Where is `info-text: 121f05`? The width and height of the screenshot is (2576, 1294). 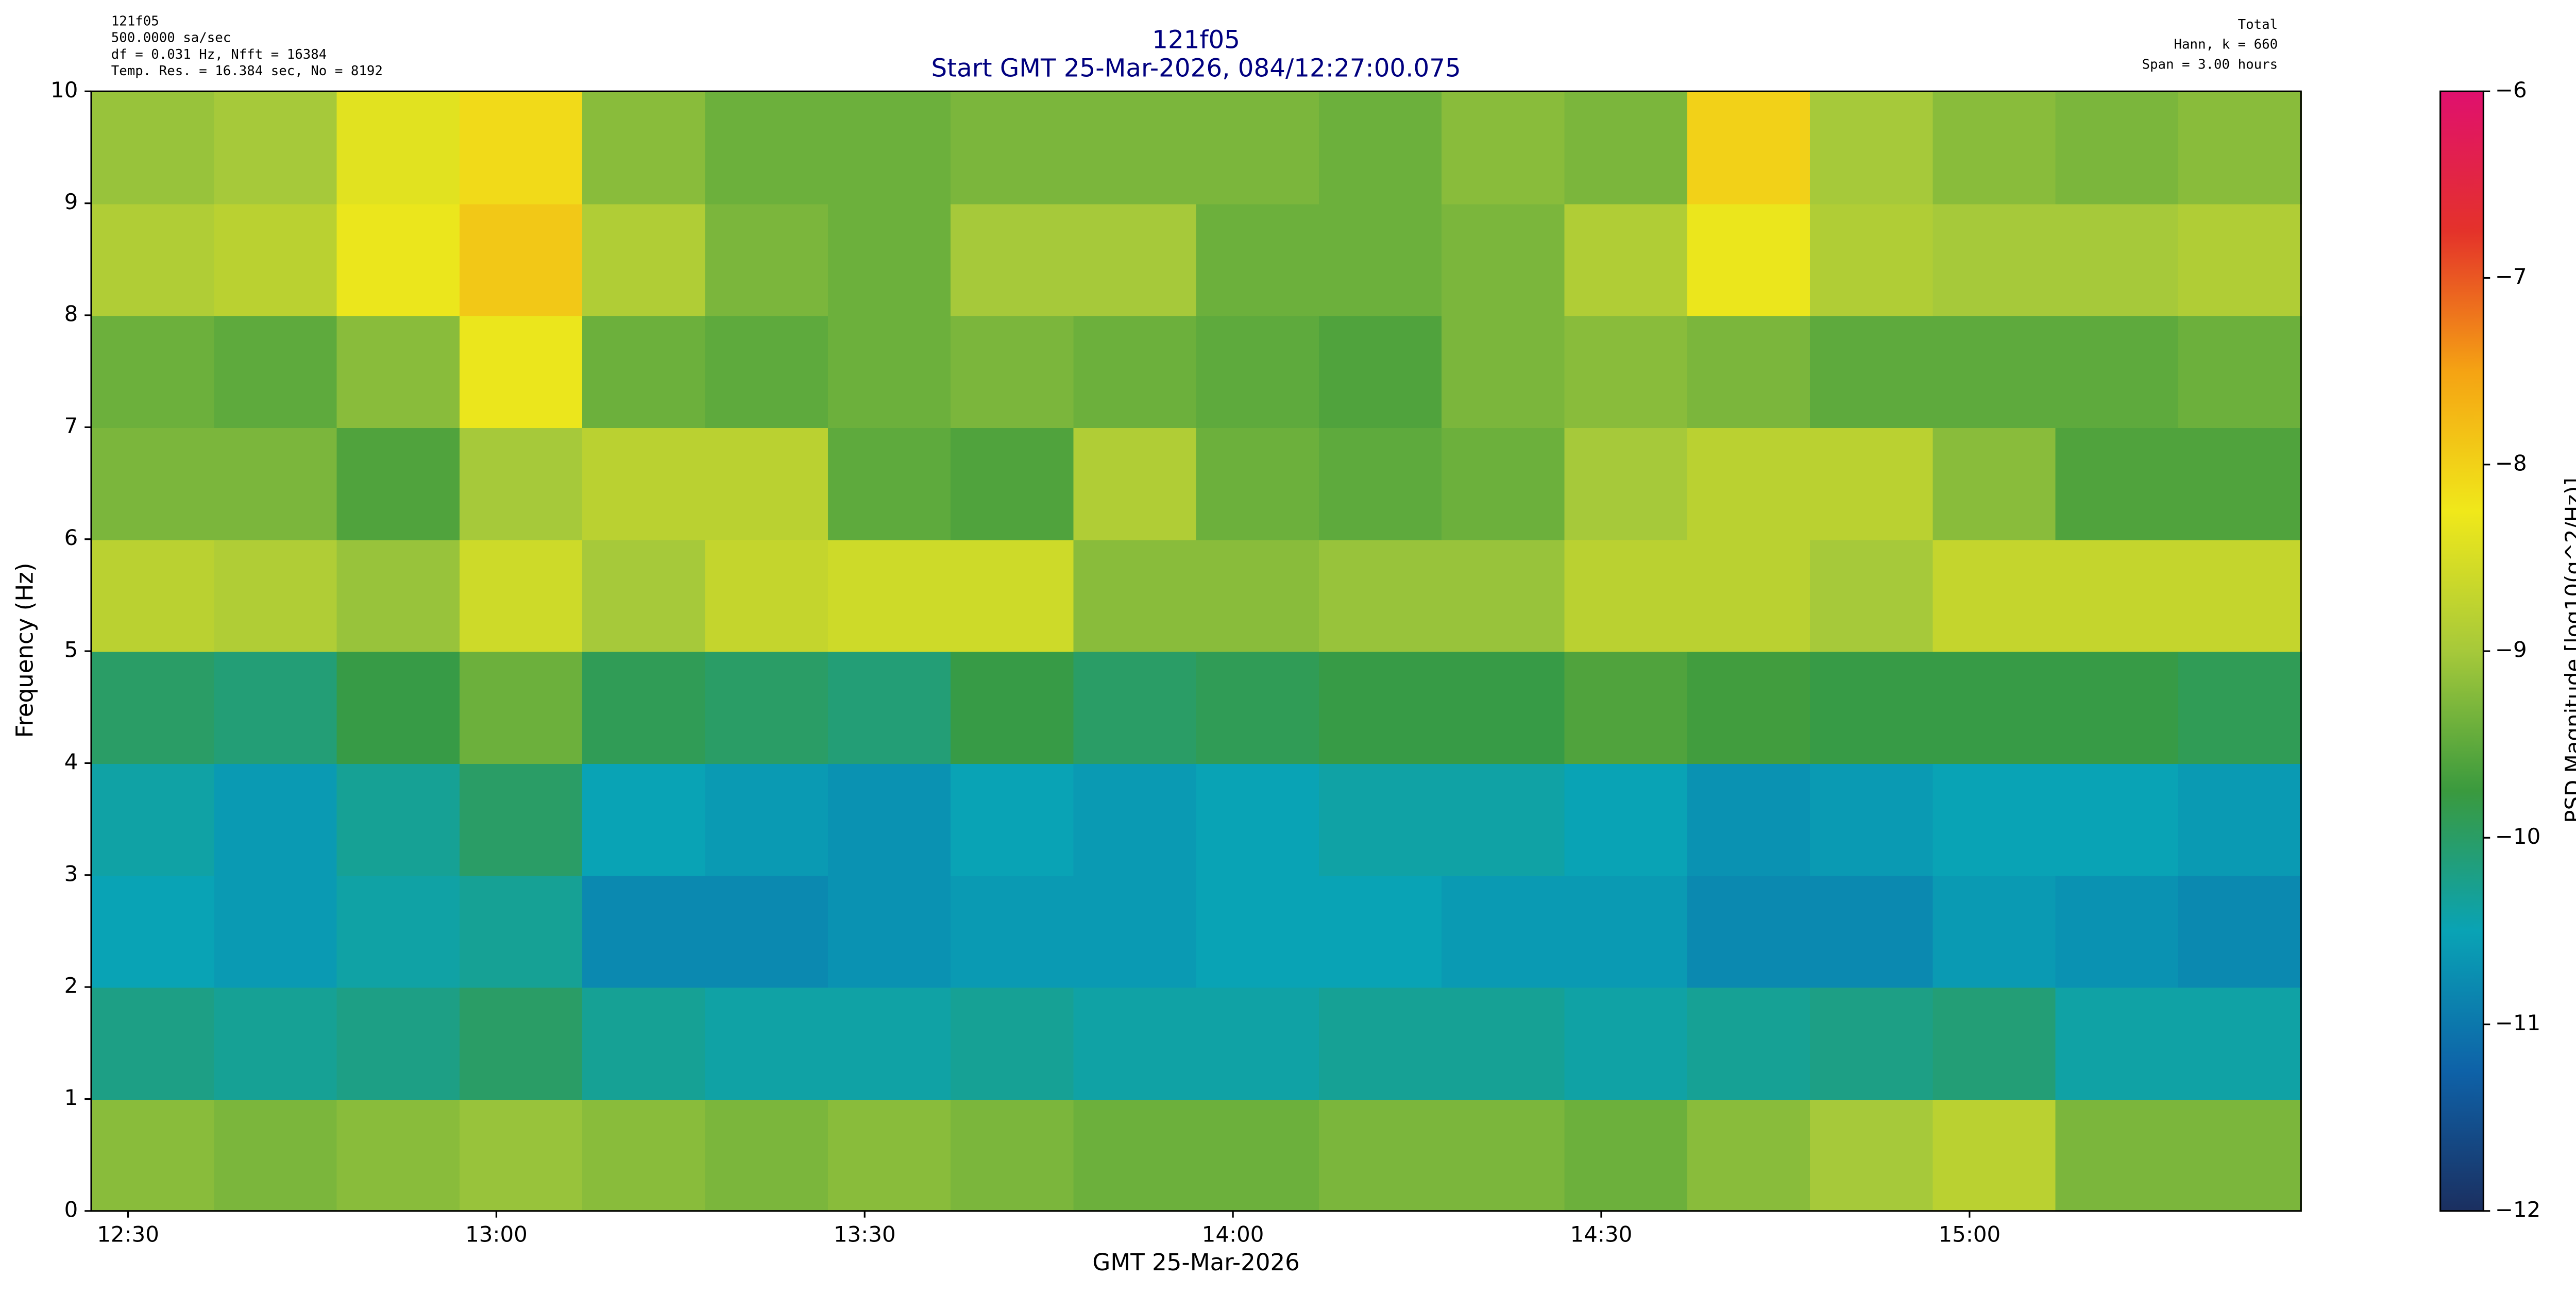
info-text: 121f05 is located at coordinates (135, 21).